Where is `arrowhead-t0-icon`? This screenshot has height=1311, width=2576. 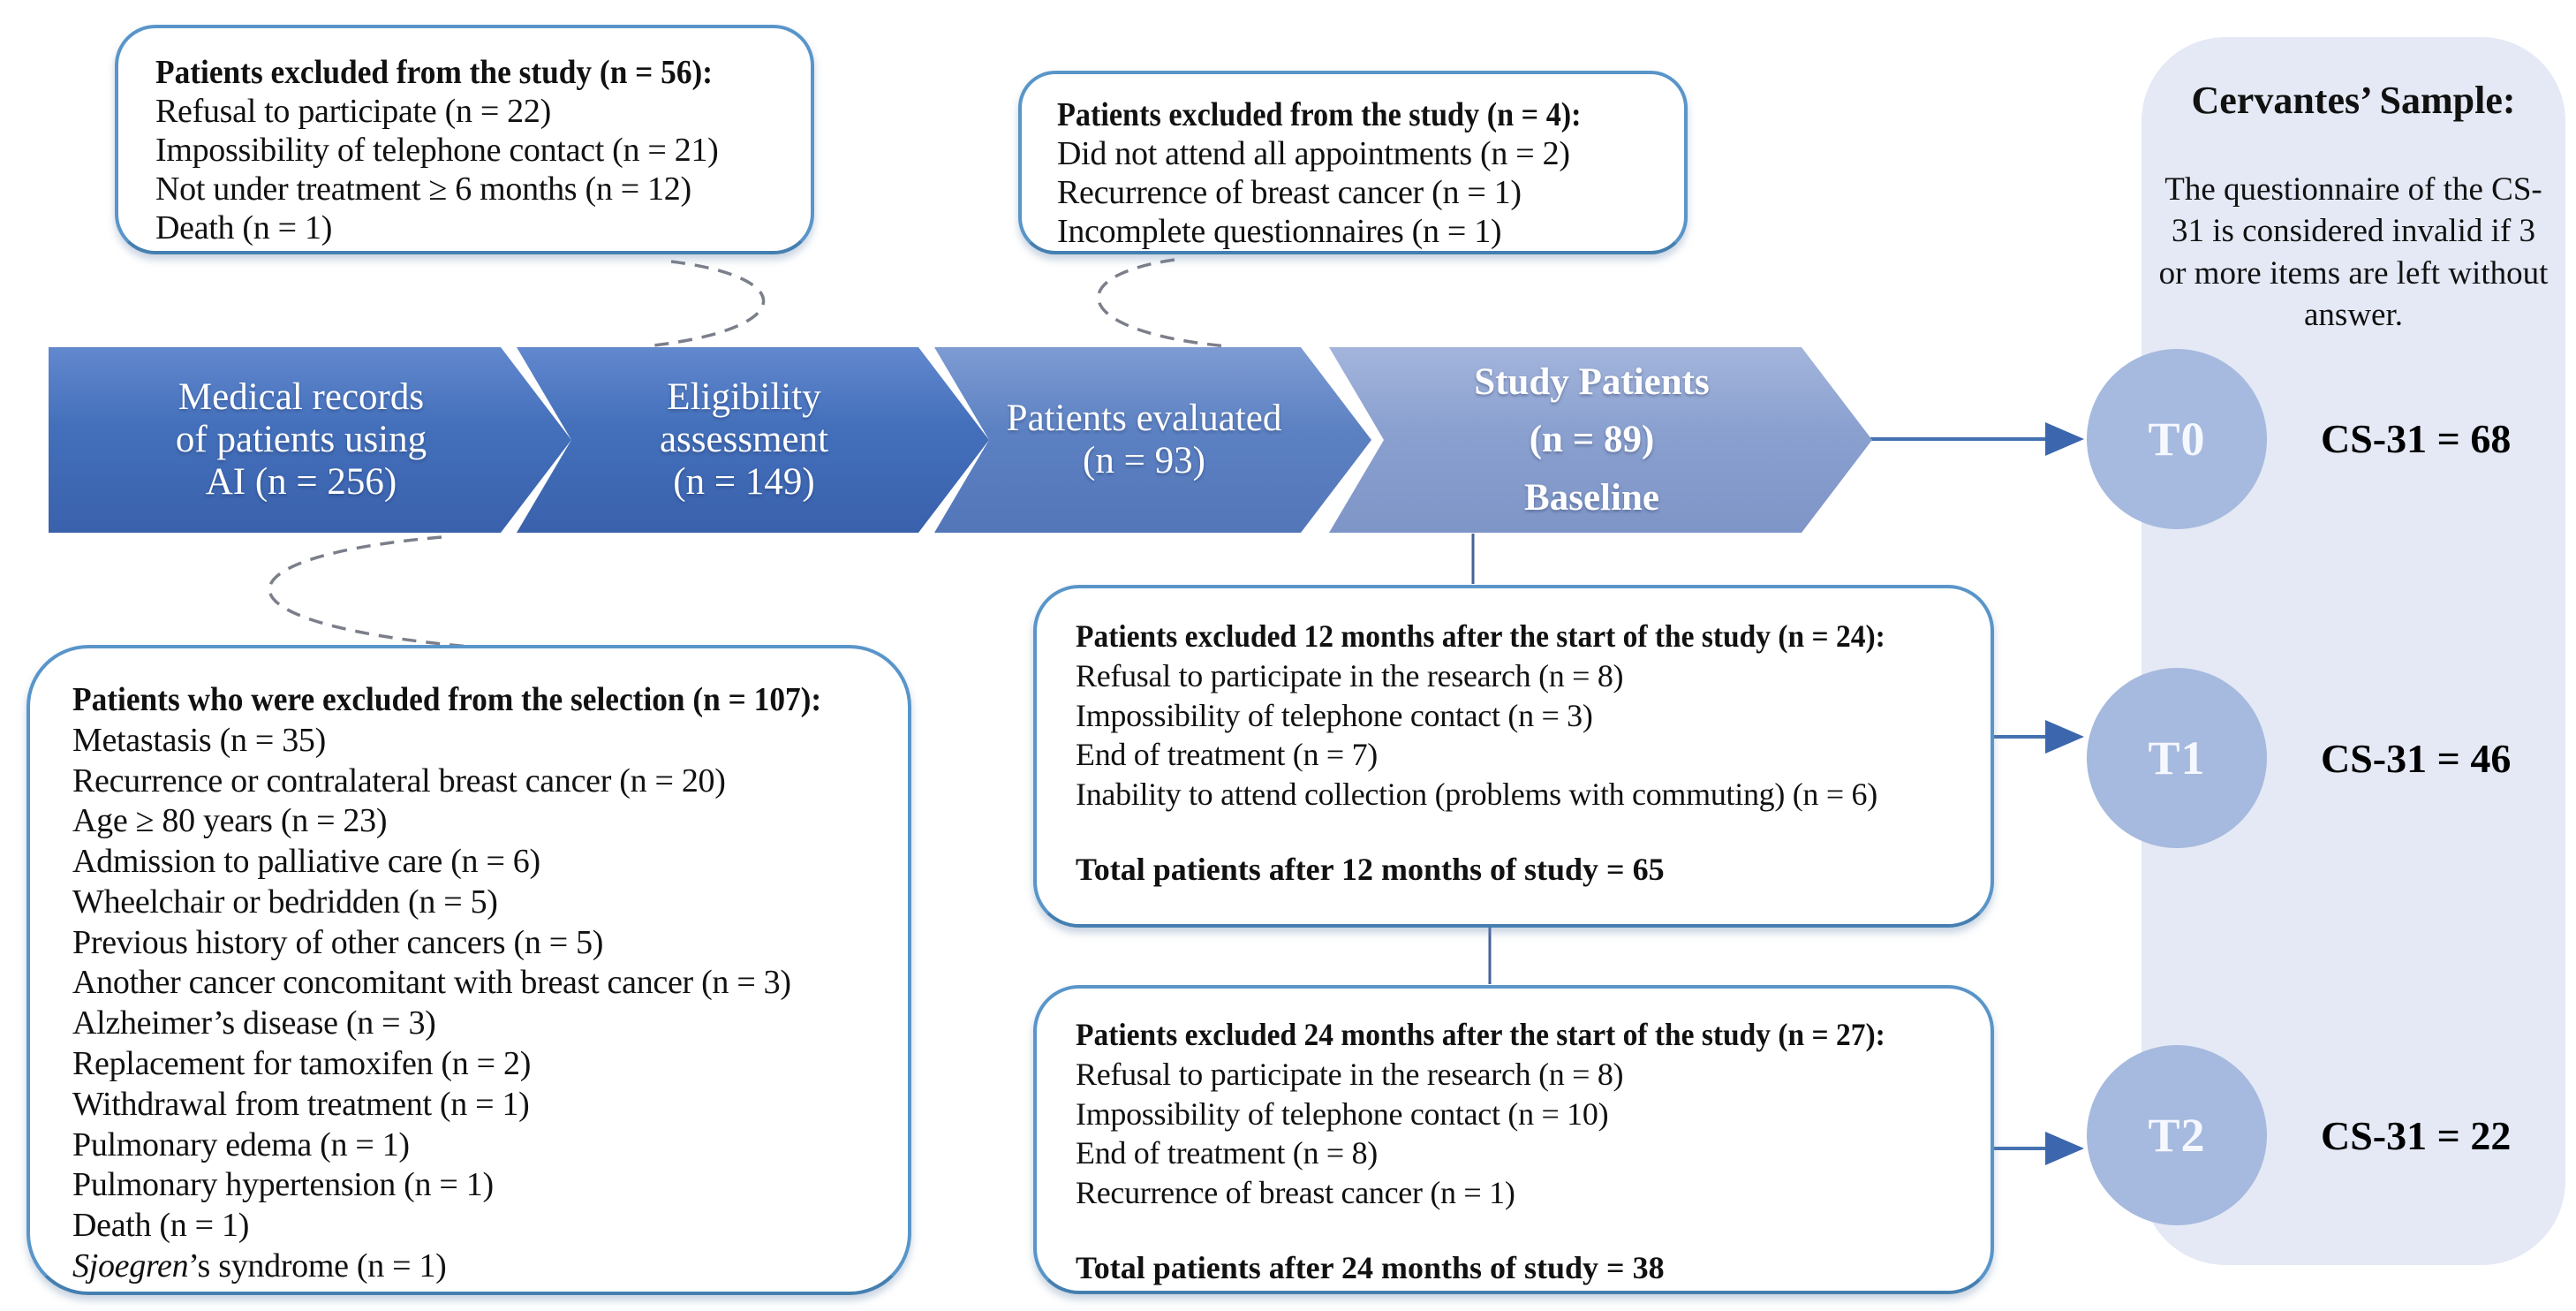
arrowhead-t0-icon is located at coordinates (2064, 439).